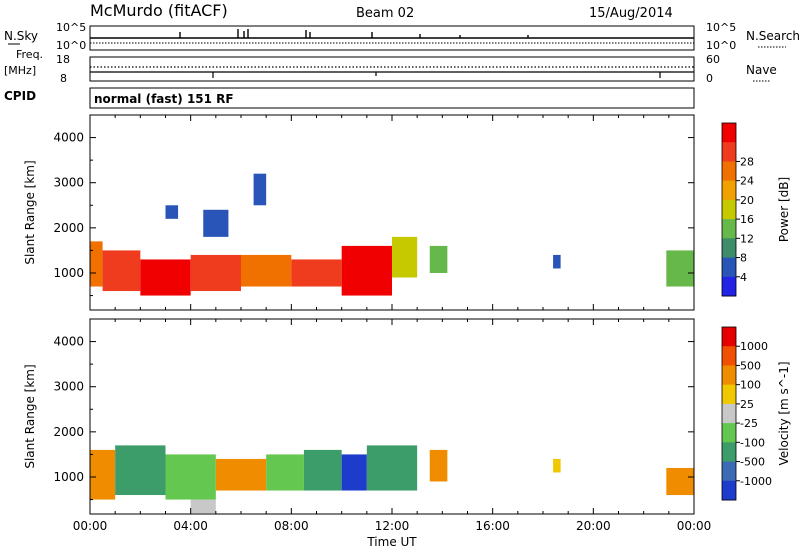  I want to click on count-top-left: 10^5, so click(71, 27).